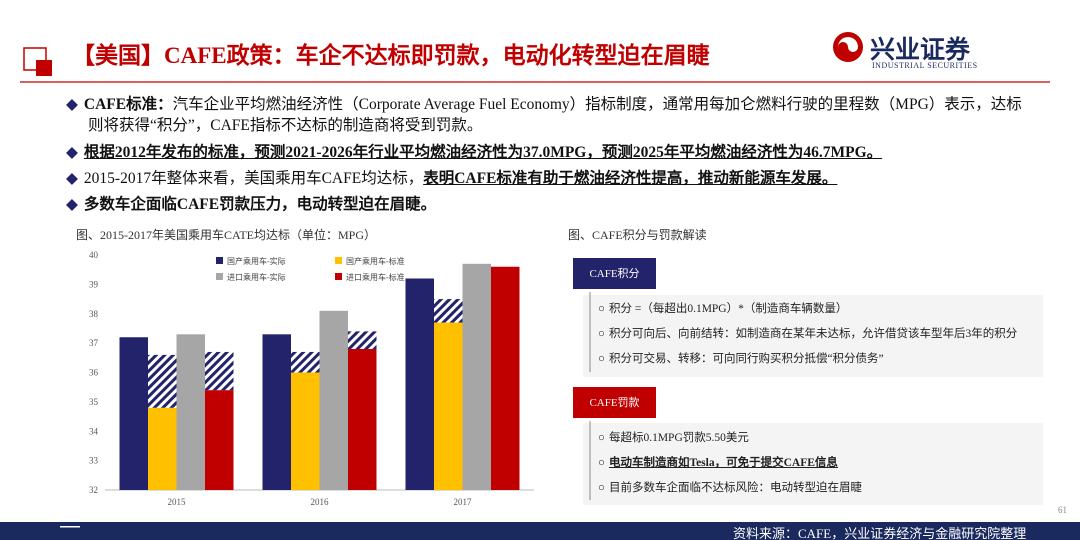 This screenshot has height=540, width=1080. Describe the element at coordinates (813, 334) in the screenshot. I see `panel-item-text: 积分可向后、向前结转：如制造商在某年未达标，允许借贷该车型年后3年的积分` at that location.